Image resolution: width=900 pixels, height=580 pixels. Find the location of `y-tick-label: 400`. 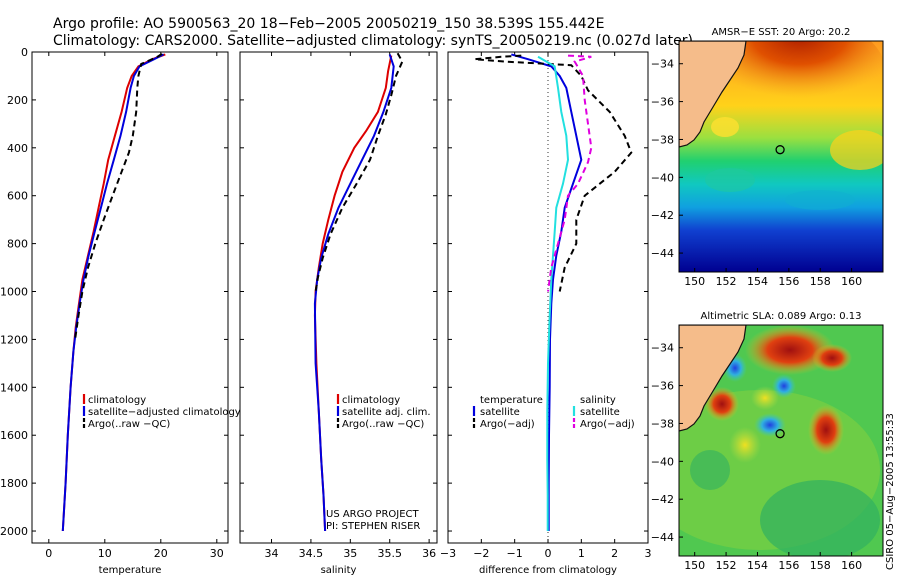

y-tick-label: 400 is located at coordinates (17, 148).